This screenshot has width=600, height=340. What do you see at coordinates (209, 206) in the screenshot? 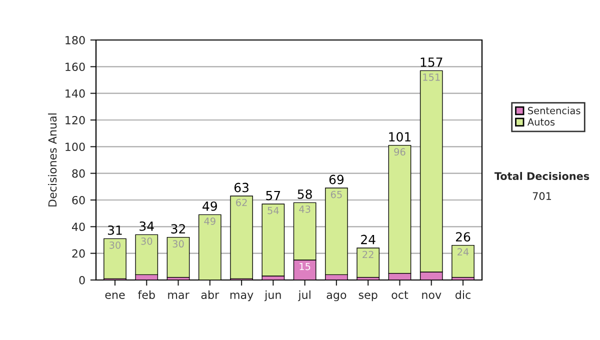
I see `total-label: 49` at bounding box center [209, 206].